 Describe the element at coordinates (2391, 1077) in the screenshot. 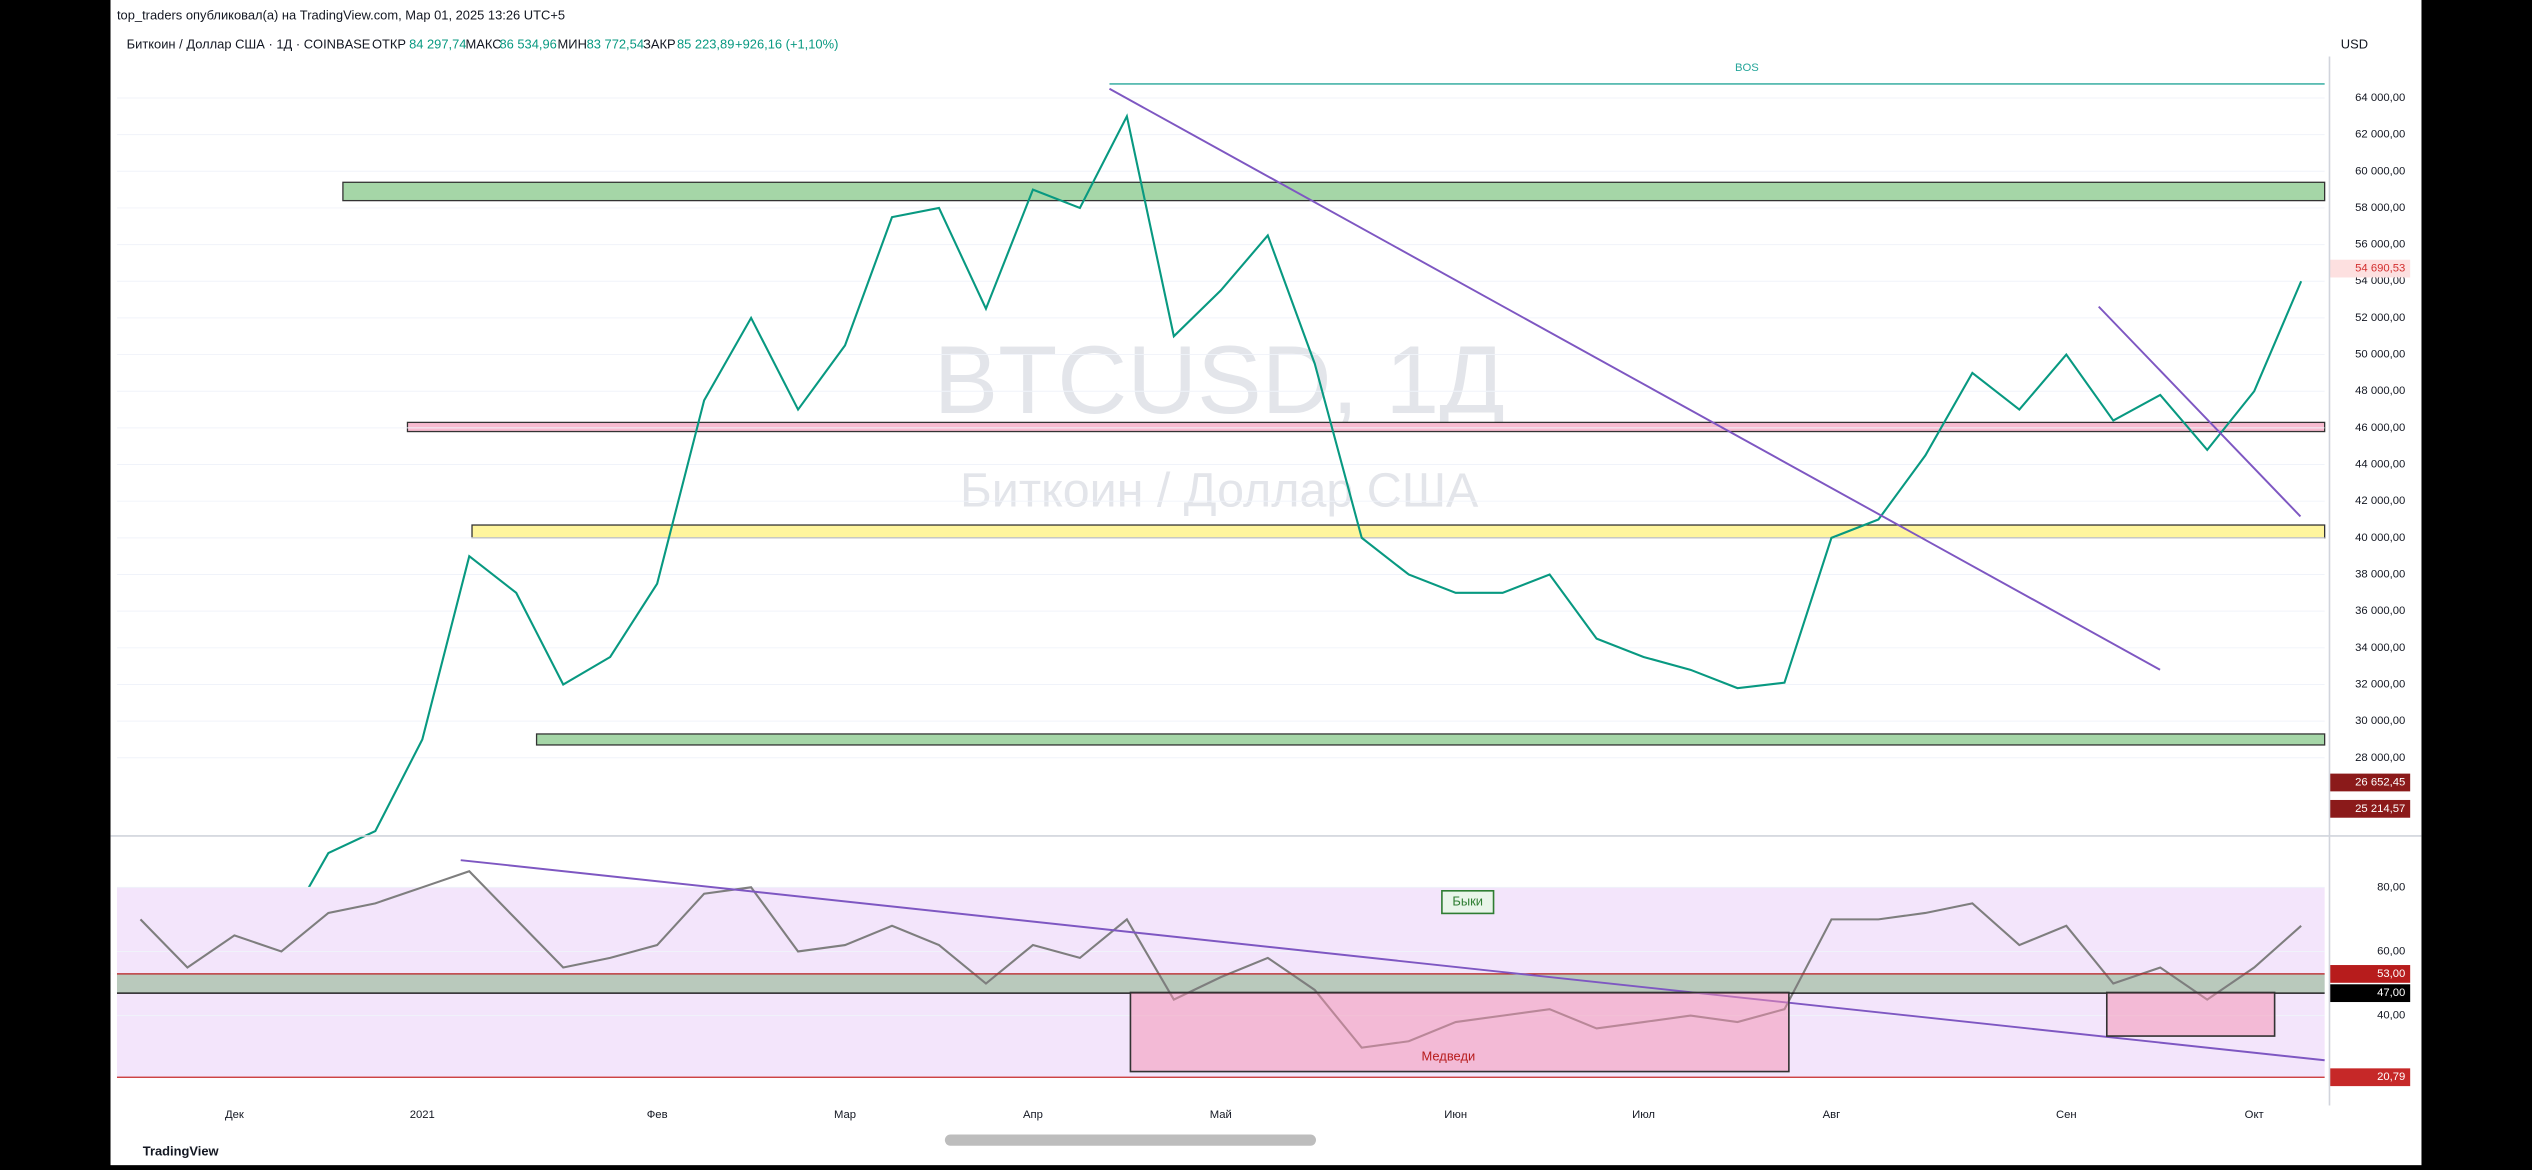

I see `price-label: 20,79` at that location.